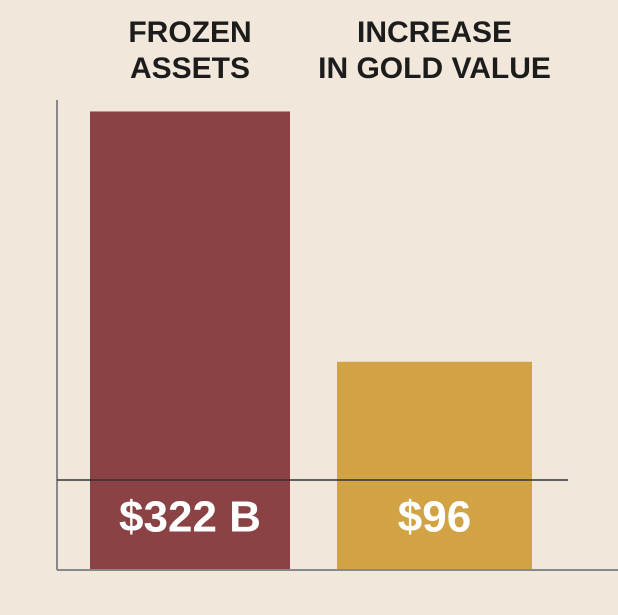 This screenshot has height=615, width=618. Describe the element at coordinates (190, 517) in the screenshot. I see `value-label: $322 B` at that location.